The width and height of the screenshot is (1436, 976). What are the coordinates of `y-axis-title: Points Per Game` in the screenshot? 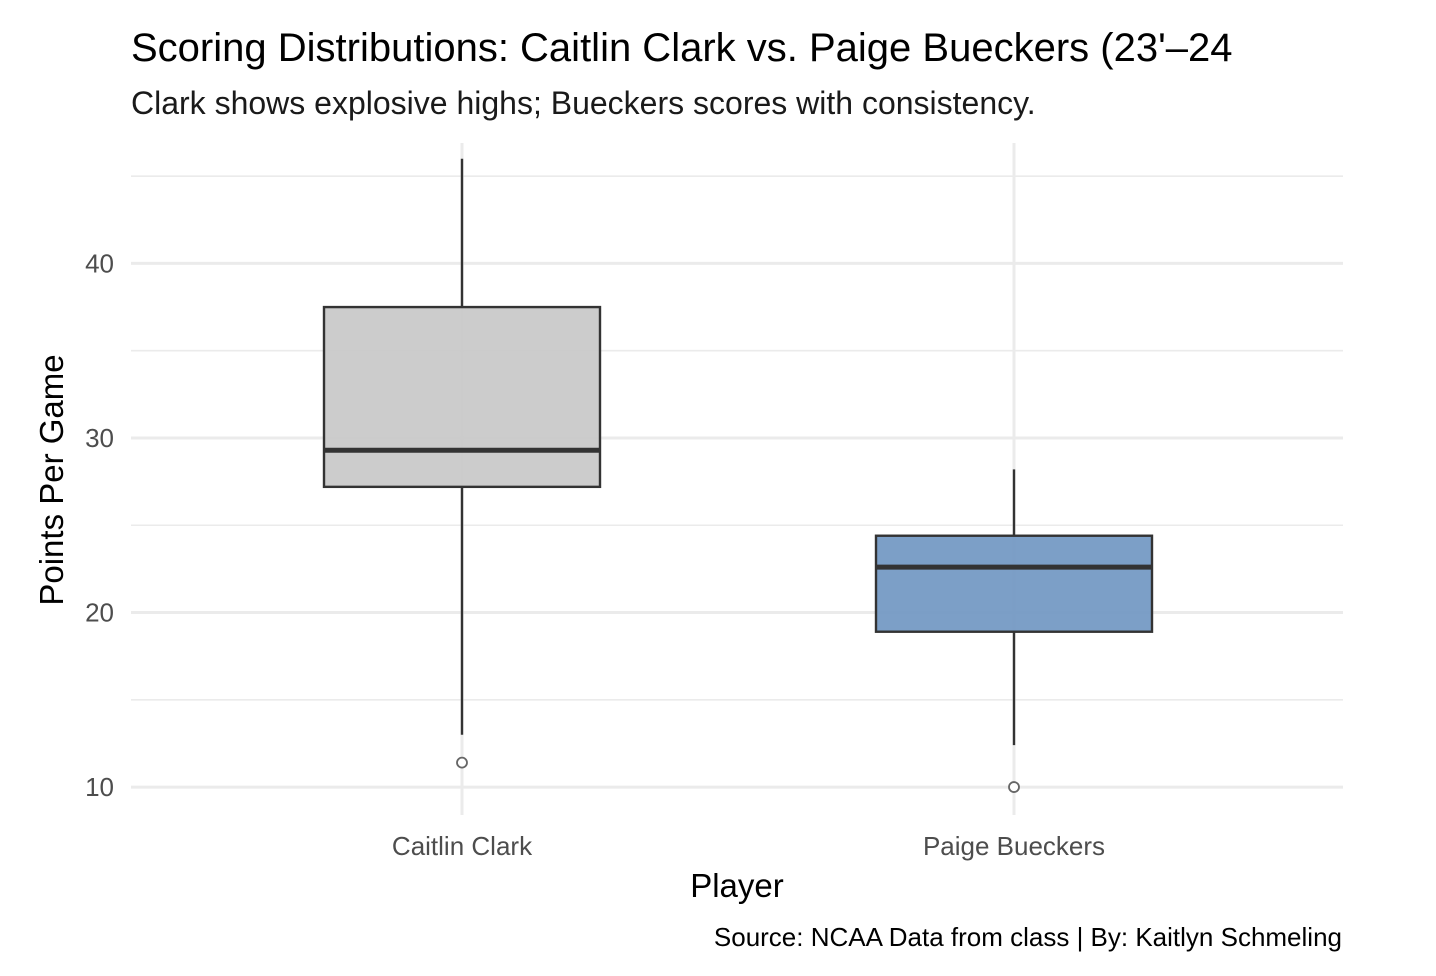 It's located at (51, 479).